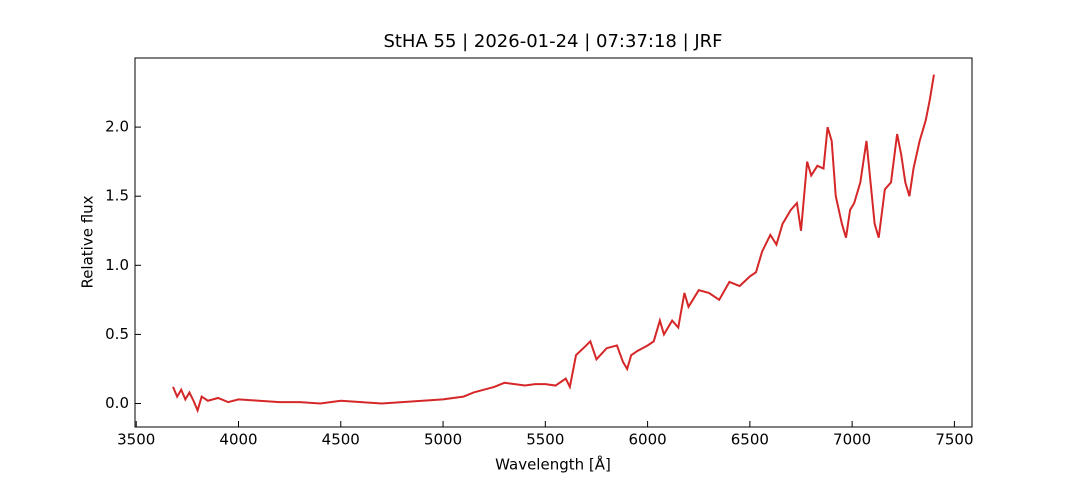  Describe the element at coordinates (341, 440) in the screenshot. I see `x-tick-label: 4500` at that location.